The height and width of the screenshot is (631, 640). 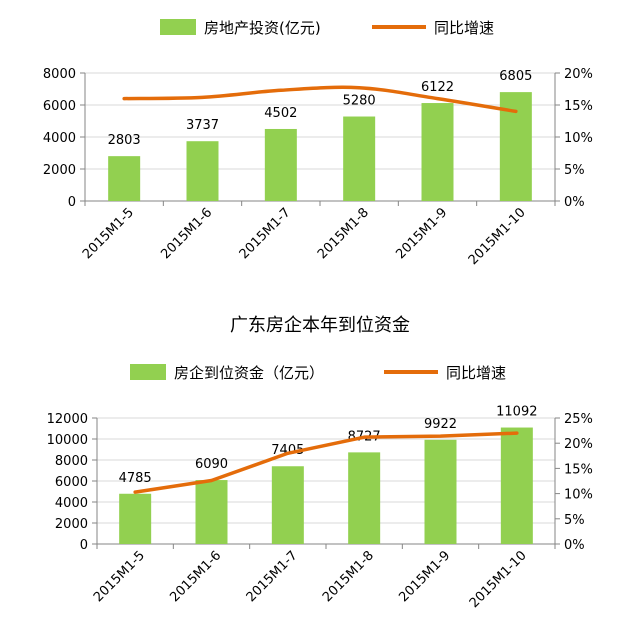 What do you see at coordinates (71, 524) in the screenshot?
I see `chart2-y-tick-label: 2000` at bounding box center [71, 524].